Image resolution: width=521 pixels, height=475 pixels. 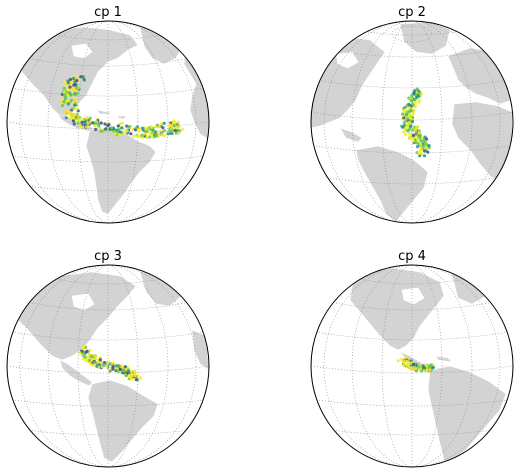 I want to click on track-points-cp3, so click(x=110, y=363).